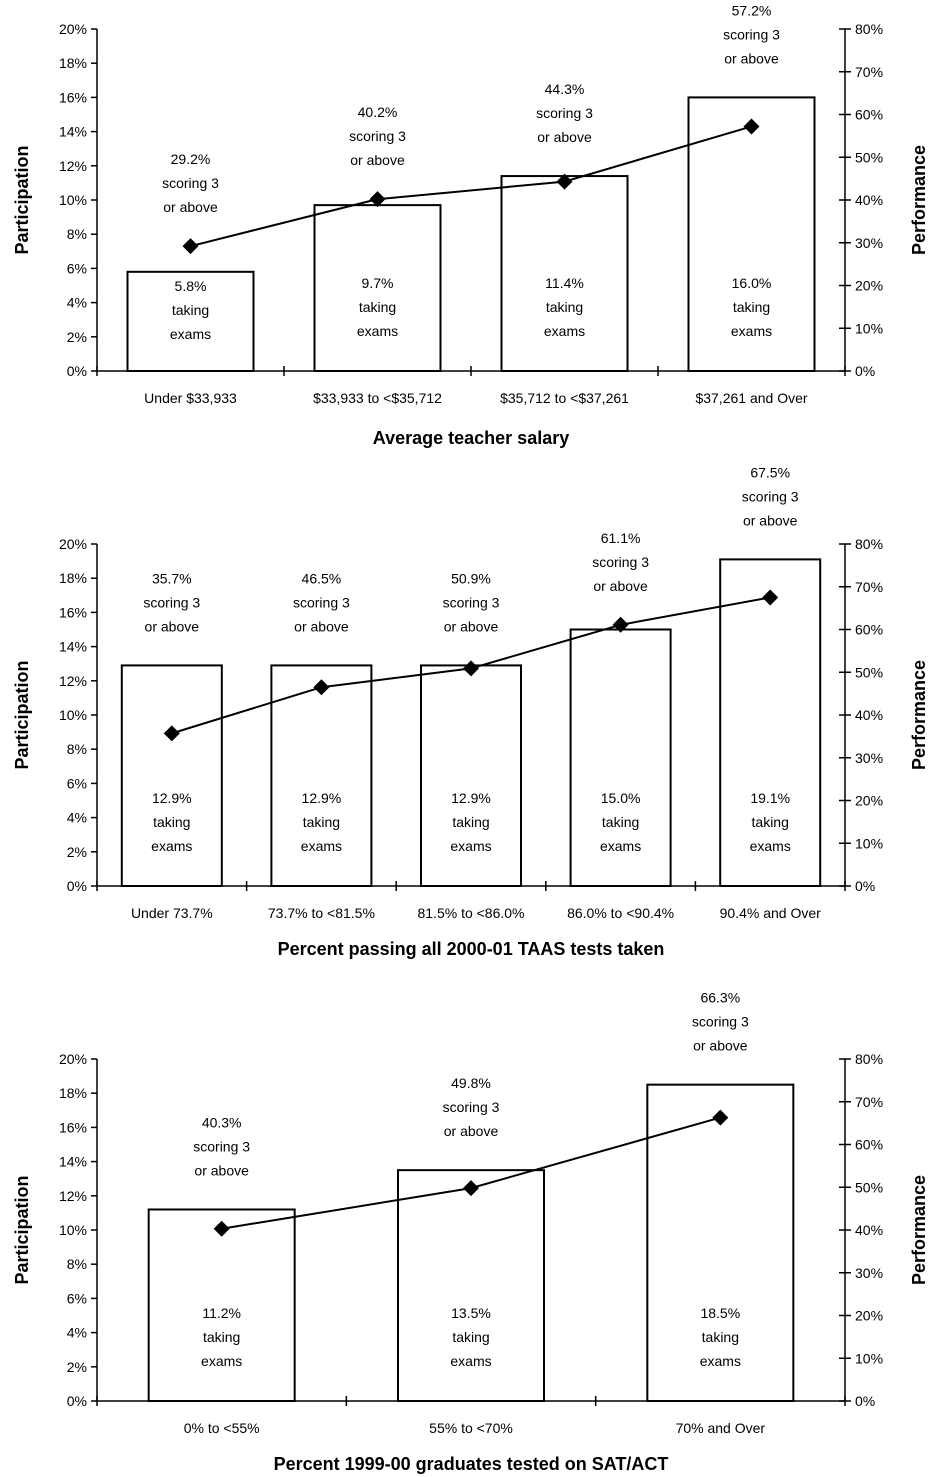 Image resolution: width=932 pixels, height=1477 pixels. Describe the element at coordinates (321, 913) in the screenshot. I see `x-tick-label: 73.7% to <81.5%` at that location.